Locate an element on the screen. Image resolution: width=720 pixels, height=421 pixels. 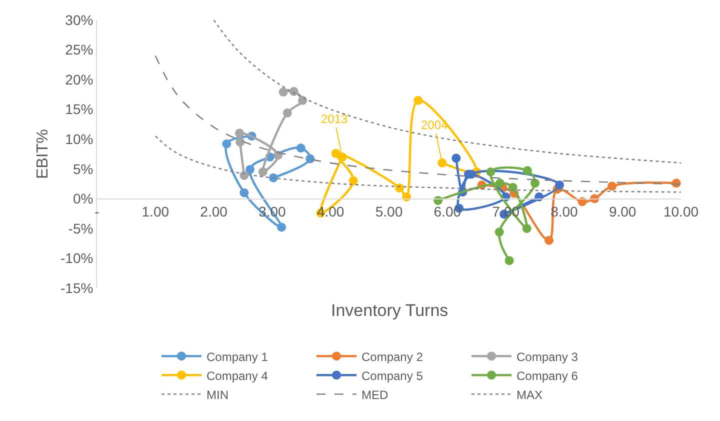
annotation: 2013 is located at coordinates (334, 119).